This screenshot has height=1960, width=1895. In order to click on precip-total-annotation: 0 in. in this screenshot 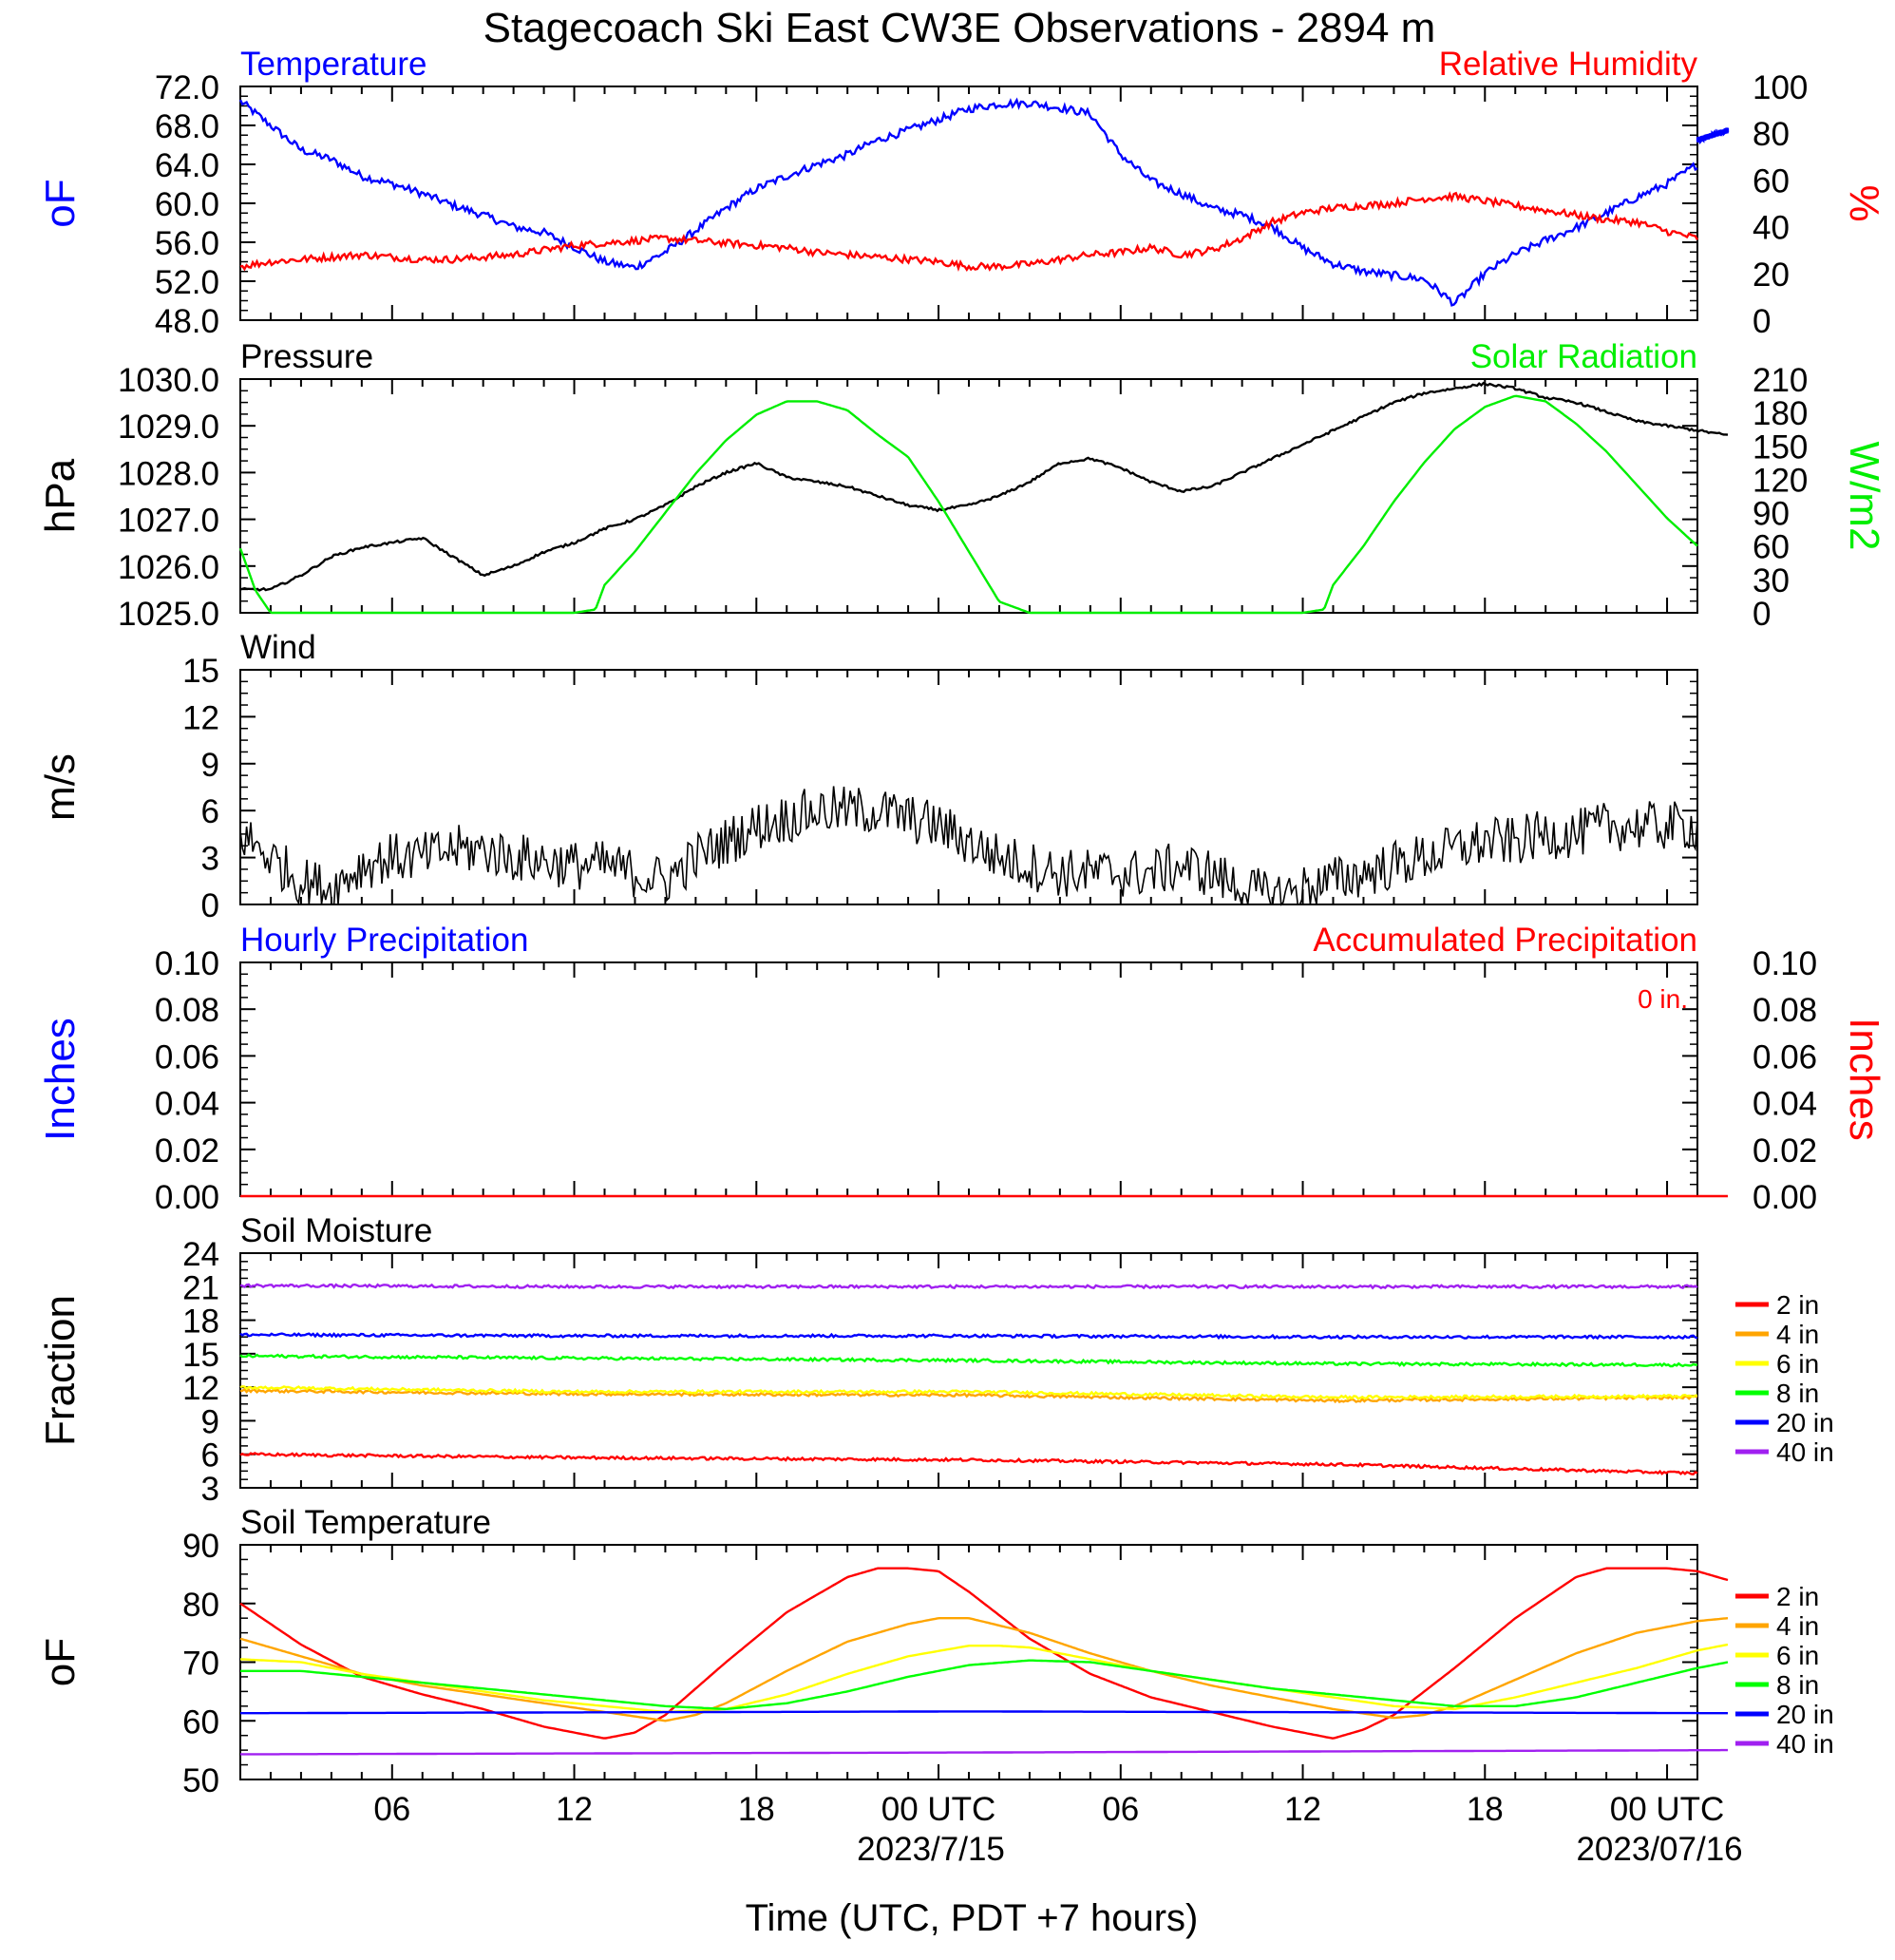, I will do `click(1663, 999)`.